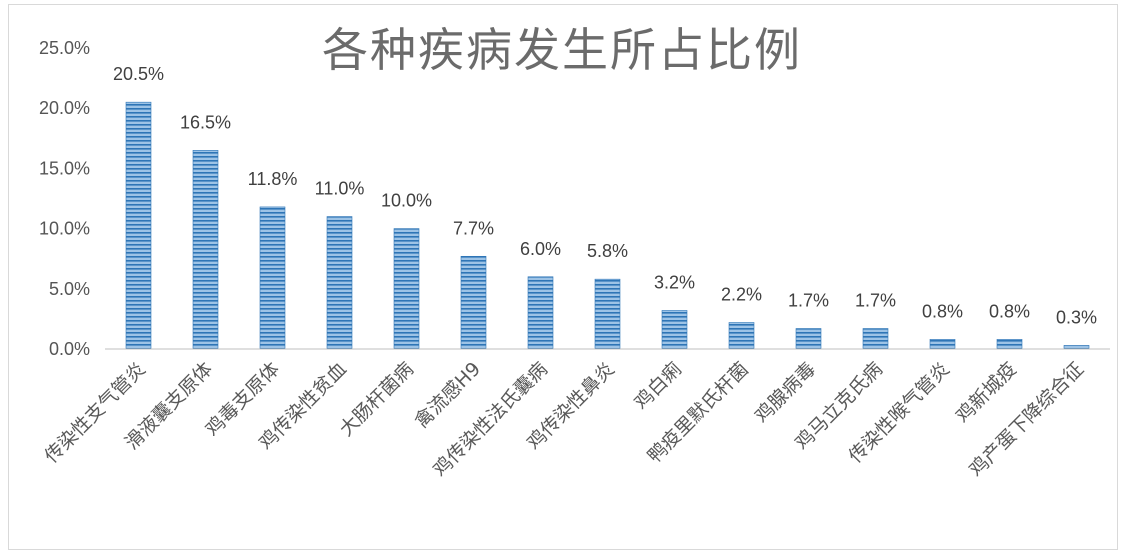 Image resolution: width=1125 pixels, height=557 pixels. What do you see at coordinates (340, 189) in the screenshot?
I see `data-label: 11.0%` at bounding box center [340, 189].